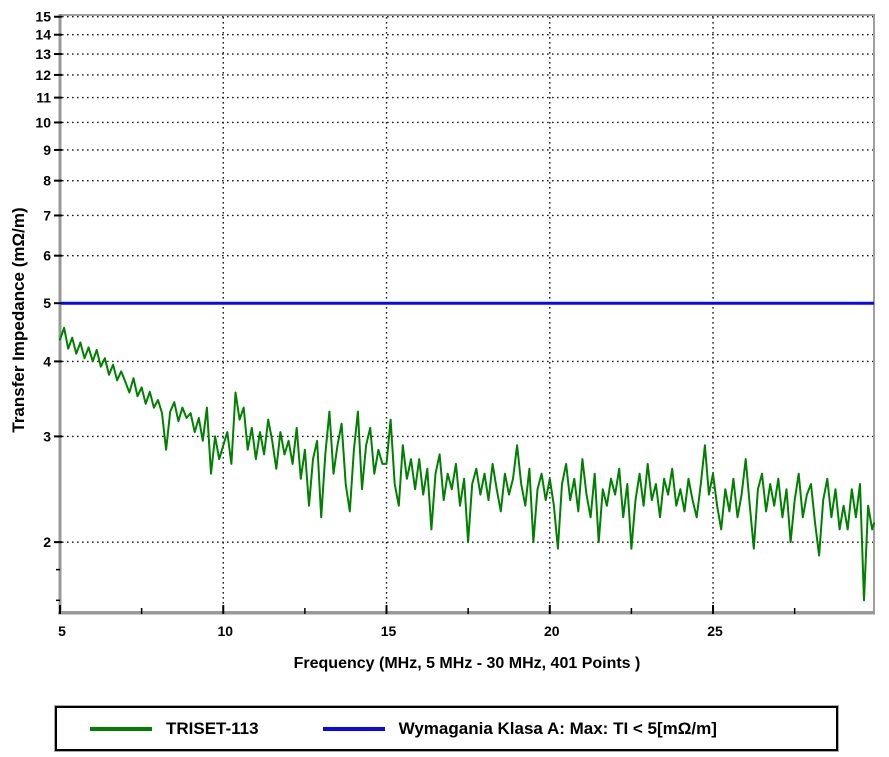 This screenshot has height=757, width=889. Describe the element at coordinates (47, 181) in the screenshot. I see `y-tick-label: 8` at that location.